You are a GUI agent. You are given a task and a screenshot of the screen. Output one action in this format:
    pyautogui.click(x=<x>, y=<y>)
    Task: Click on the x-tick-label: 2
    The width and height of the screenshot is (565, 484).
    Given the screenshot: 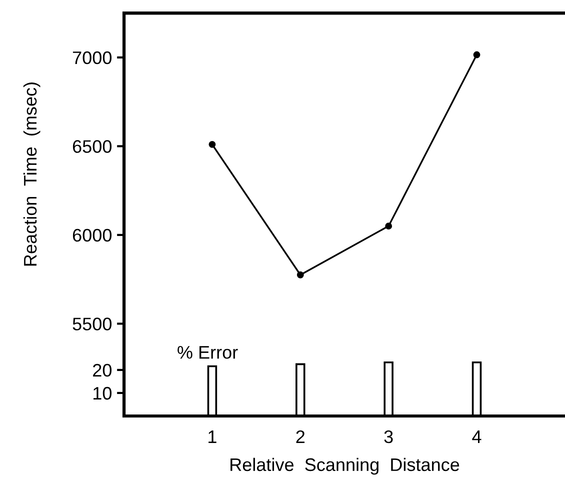 What is the action you would take?
    pyautogui.click(x=300, y=436)
    